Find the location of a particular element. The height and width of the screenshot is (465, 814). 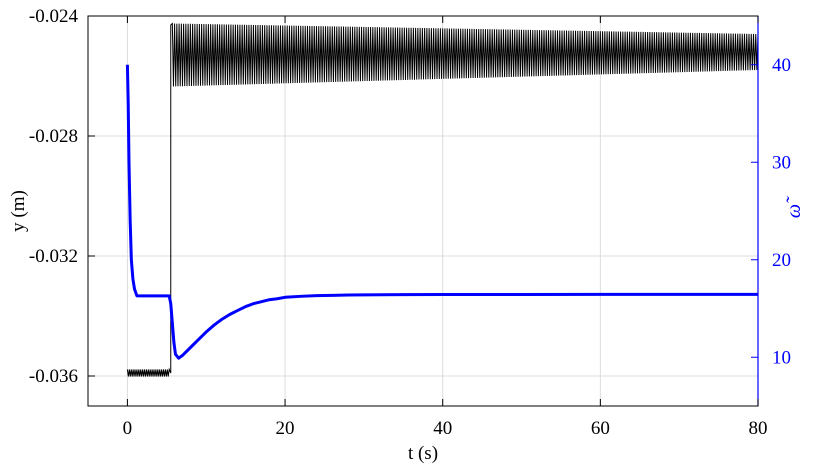

y-right-tick-label: 30 is located at coordinates (781, 162).